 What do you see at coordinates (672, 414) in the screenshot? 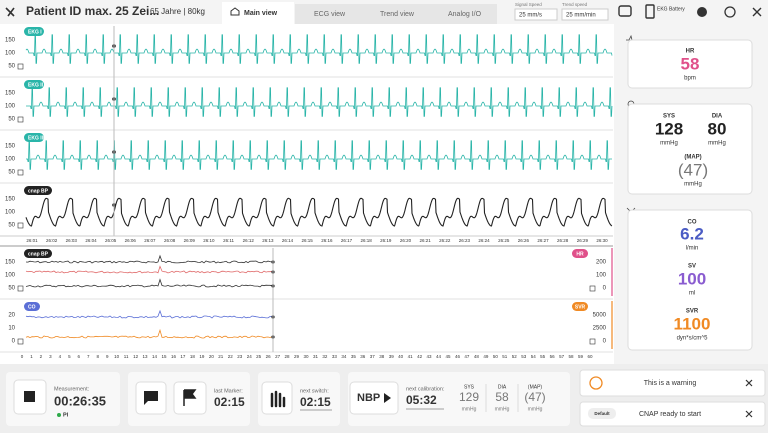
I see `info-toast` at bounding box center [672, 414].